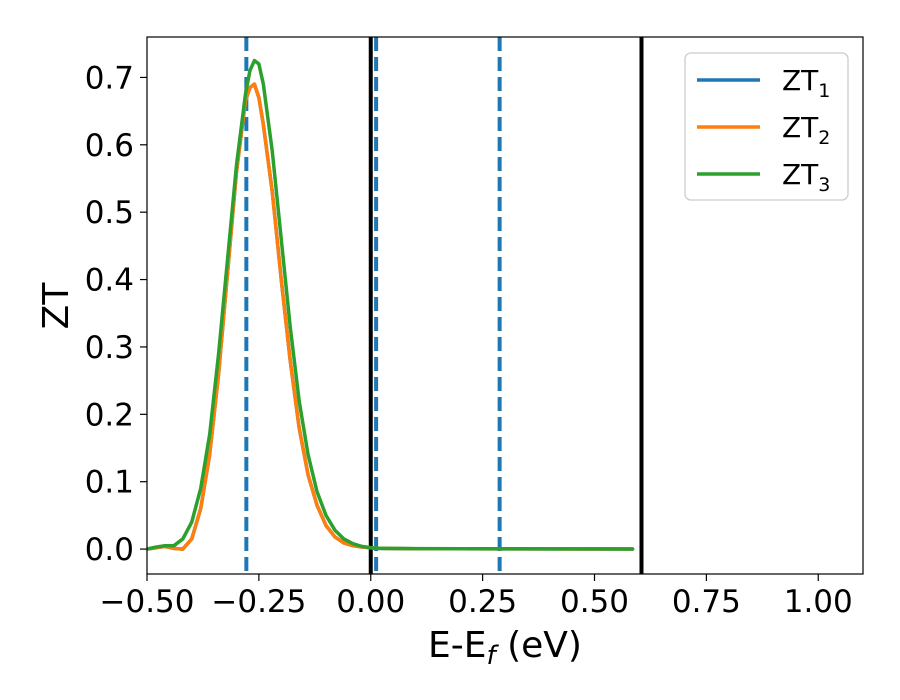 This screenshot has width=900, height=700. I want to click on x-tick-label-6: 1.00, so click(818, 602).